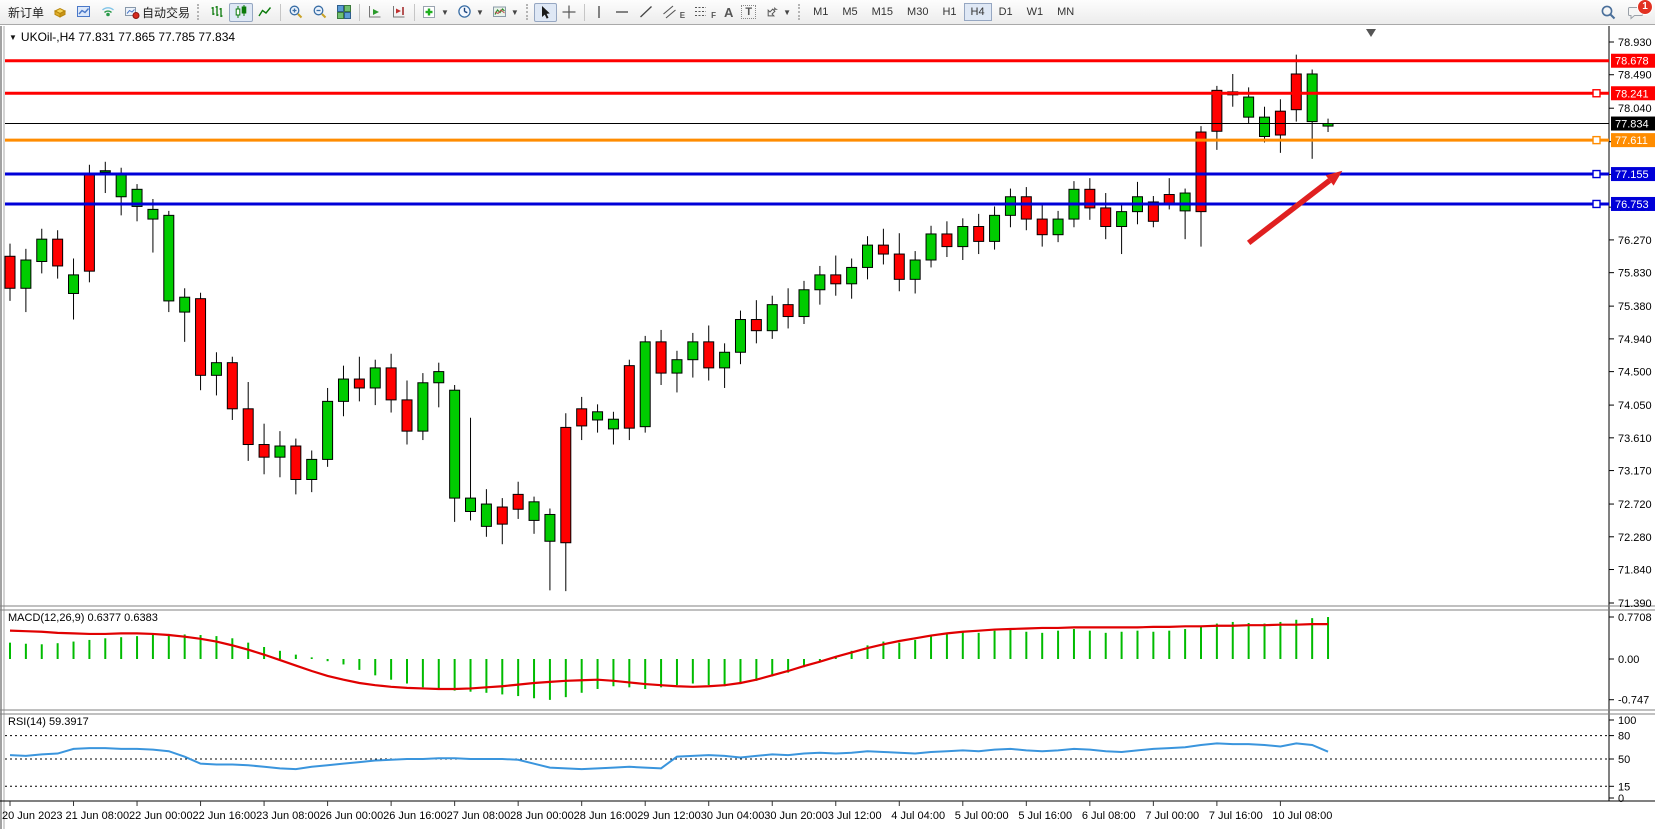  I want to click on timeframe-button-M5: M5, so click(850, 12).